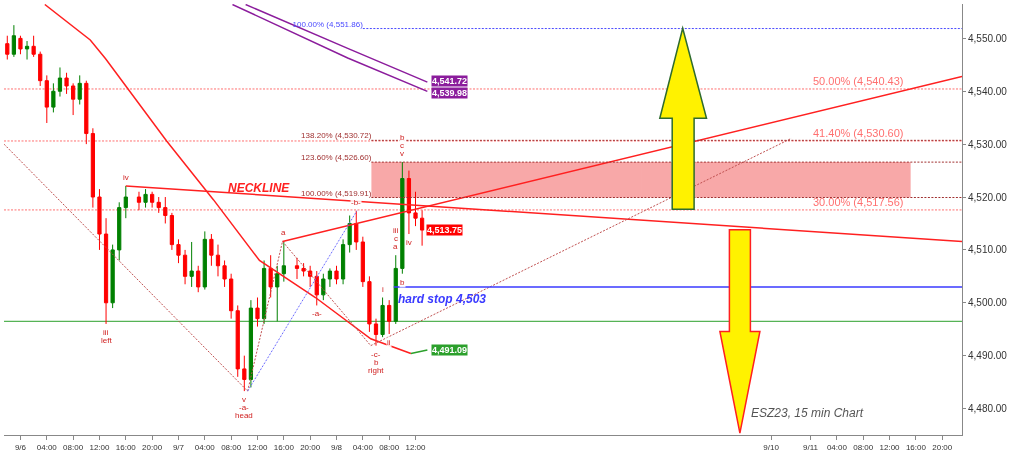  What do you see at coordinates (20, 447) in the screenshot?
I see `x-tick-label: 9/6` at bounding box center [20, 447].